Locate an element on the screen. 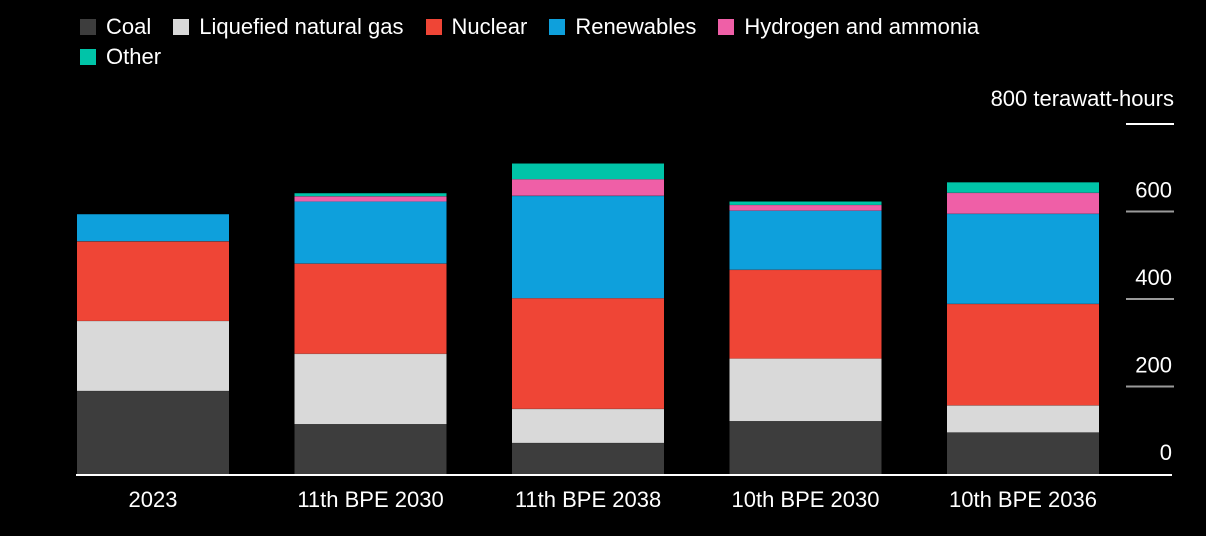  bar-10th-bpe-2036-renewables is located at coordinates (1023, 258).